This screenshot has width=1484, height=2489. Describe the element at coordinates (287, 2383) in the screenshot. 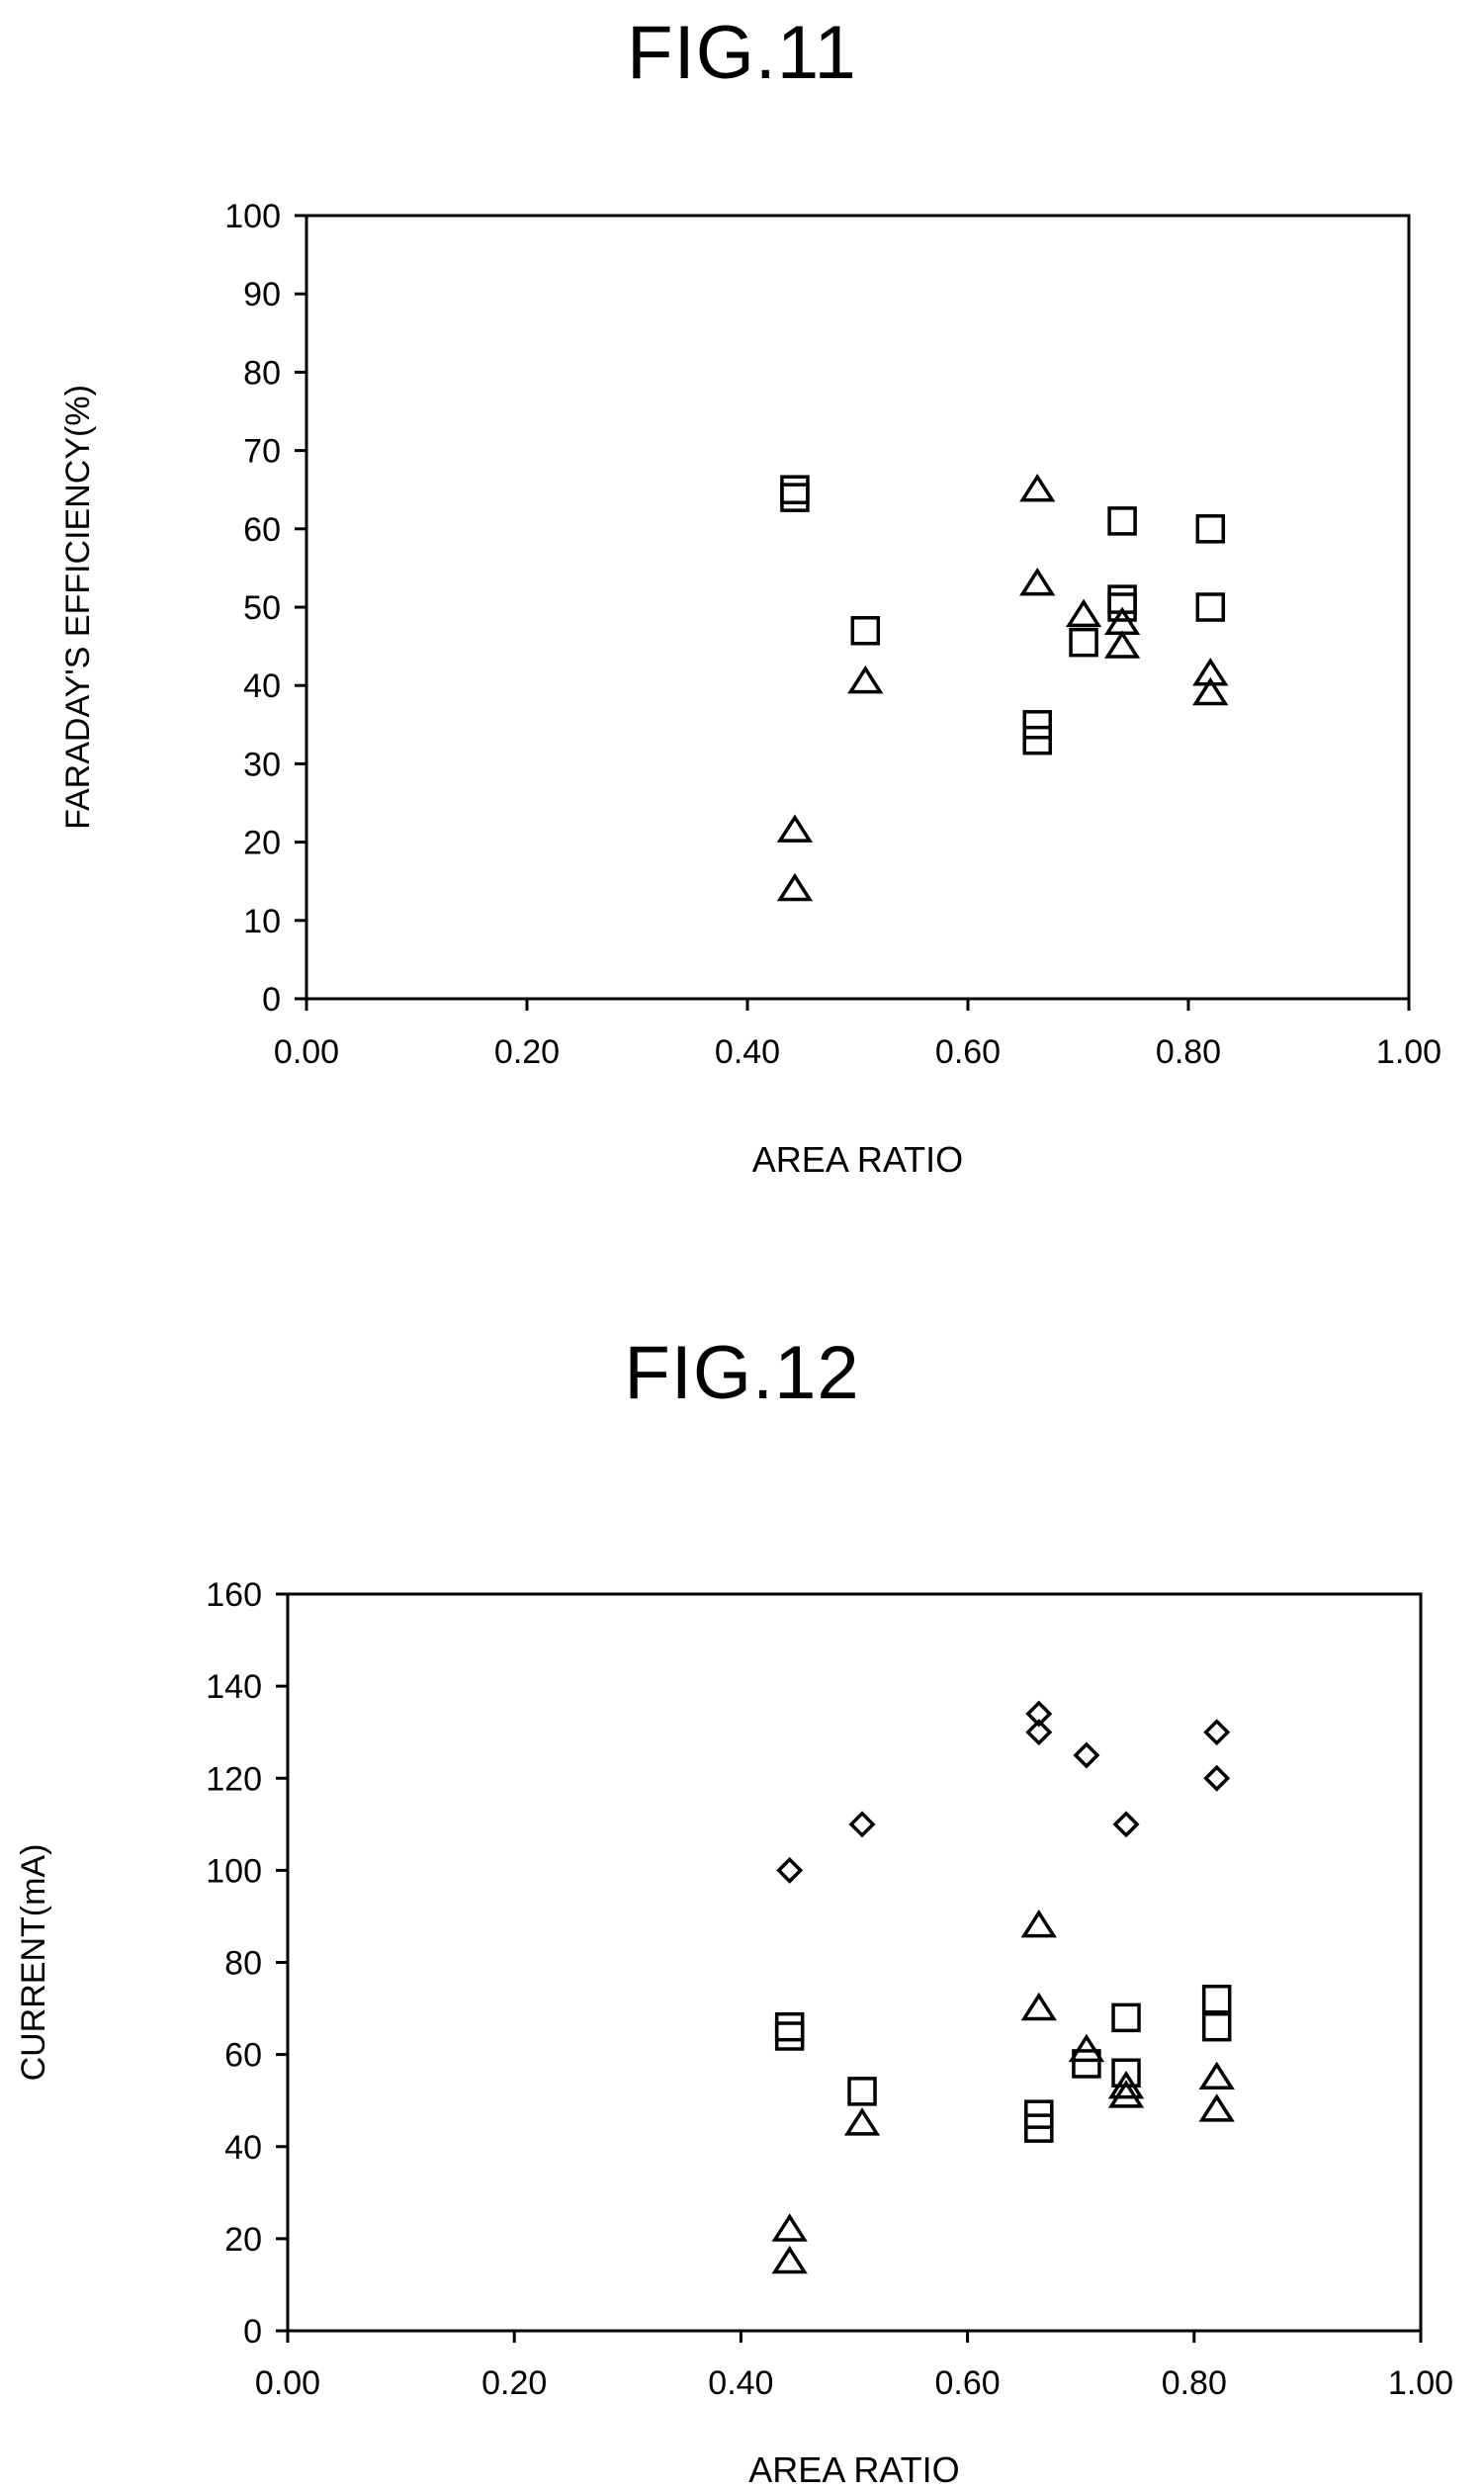

I see `fig12-x-tick-label: 0.00` at that location.